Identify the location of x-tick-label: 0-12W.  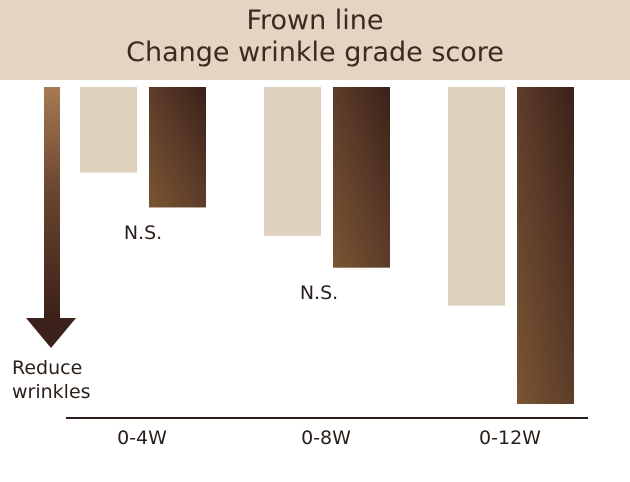
(510, 438).